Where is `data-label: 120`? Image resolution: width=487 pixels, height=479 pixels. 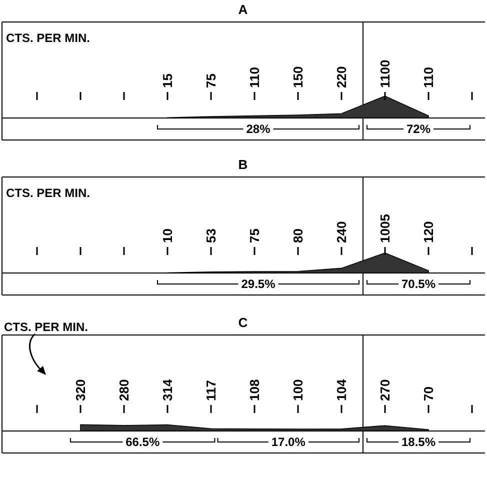
data-label: 120 is located at coordinates (428, 232).